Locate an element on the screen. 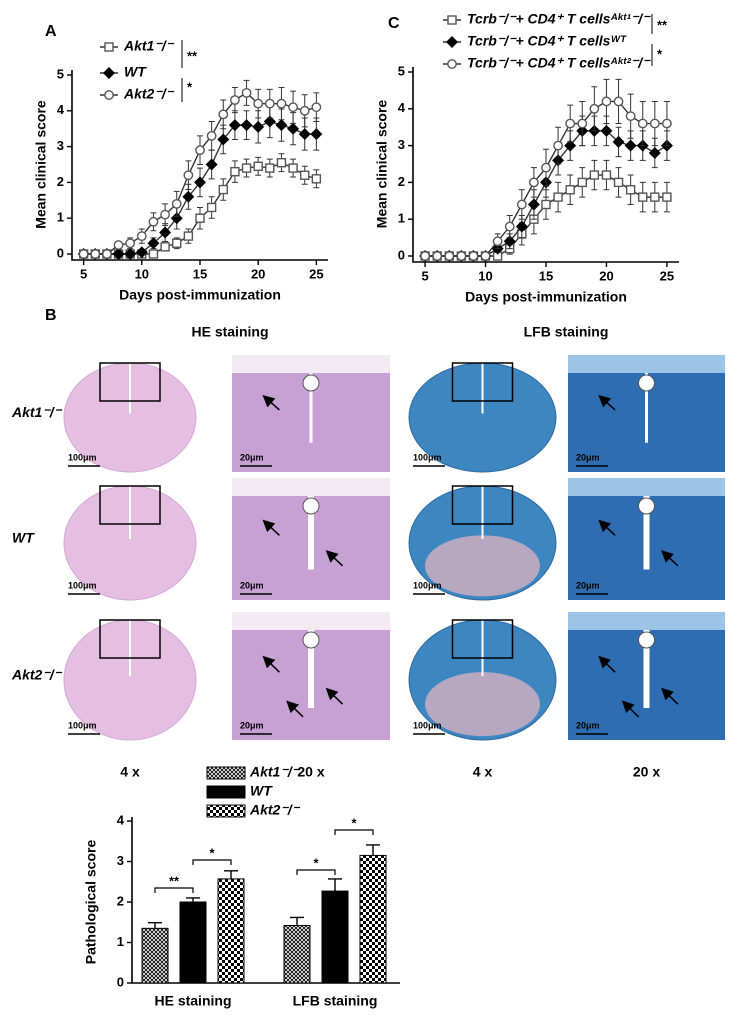 Image resolution: width=743 pixels, height=1018 pixels. legend-label: Tcrb⁻/⁻+ CD4⁺ T cellsᴬᵏᵗ¹⁻/⁻ is located at coordinates (559, 19).